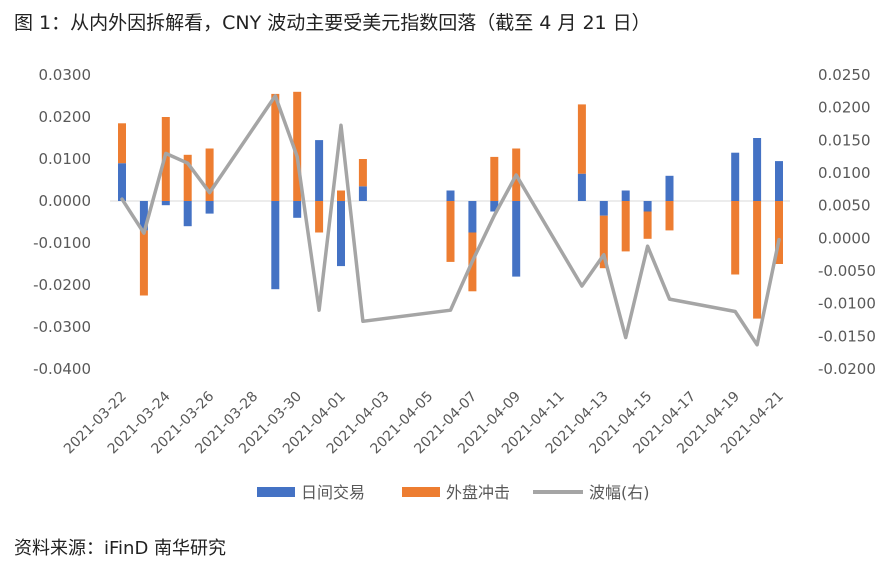 This screenshot has width=883, height=566. What do you see at coordinates (333, 492) in the screenshot?
I see `legend-label: 日间交易` at bounding box center [333, 492].